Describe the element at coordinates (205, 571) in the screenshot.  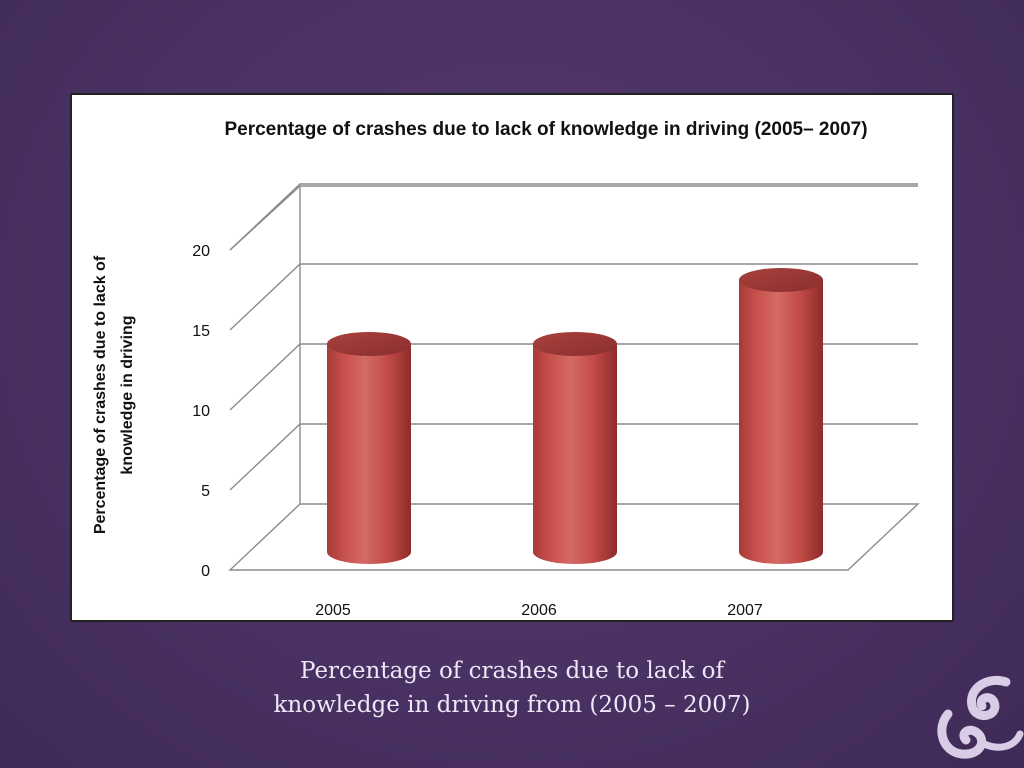
I see `y-tick-label: 0` at that location.